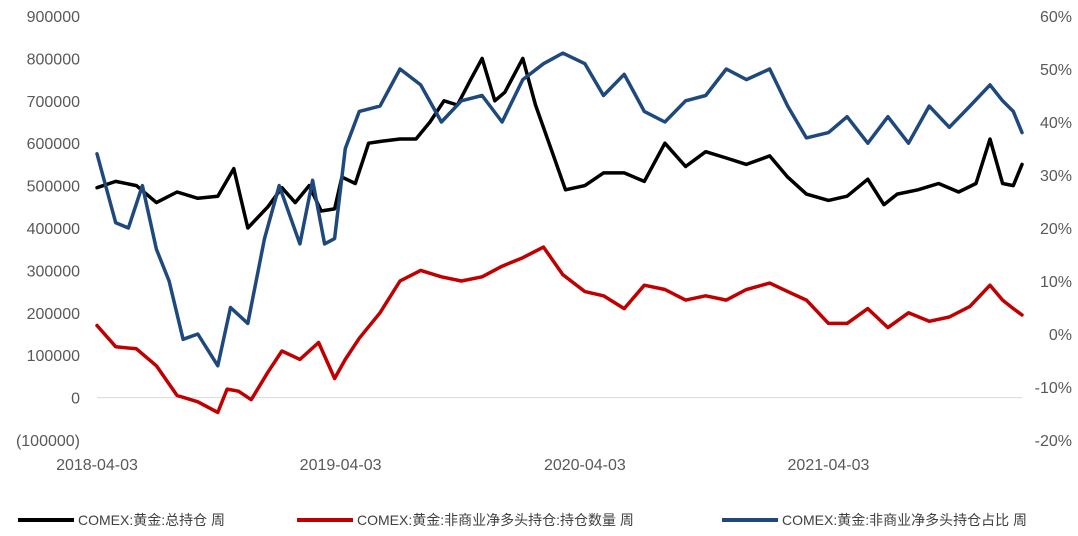  Describe the element at coordinates (1053, 388) in the screenshot. I see `right-axis-tick-label: -10%` at that location.